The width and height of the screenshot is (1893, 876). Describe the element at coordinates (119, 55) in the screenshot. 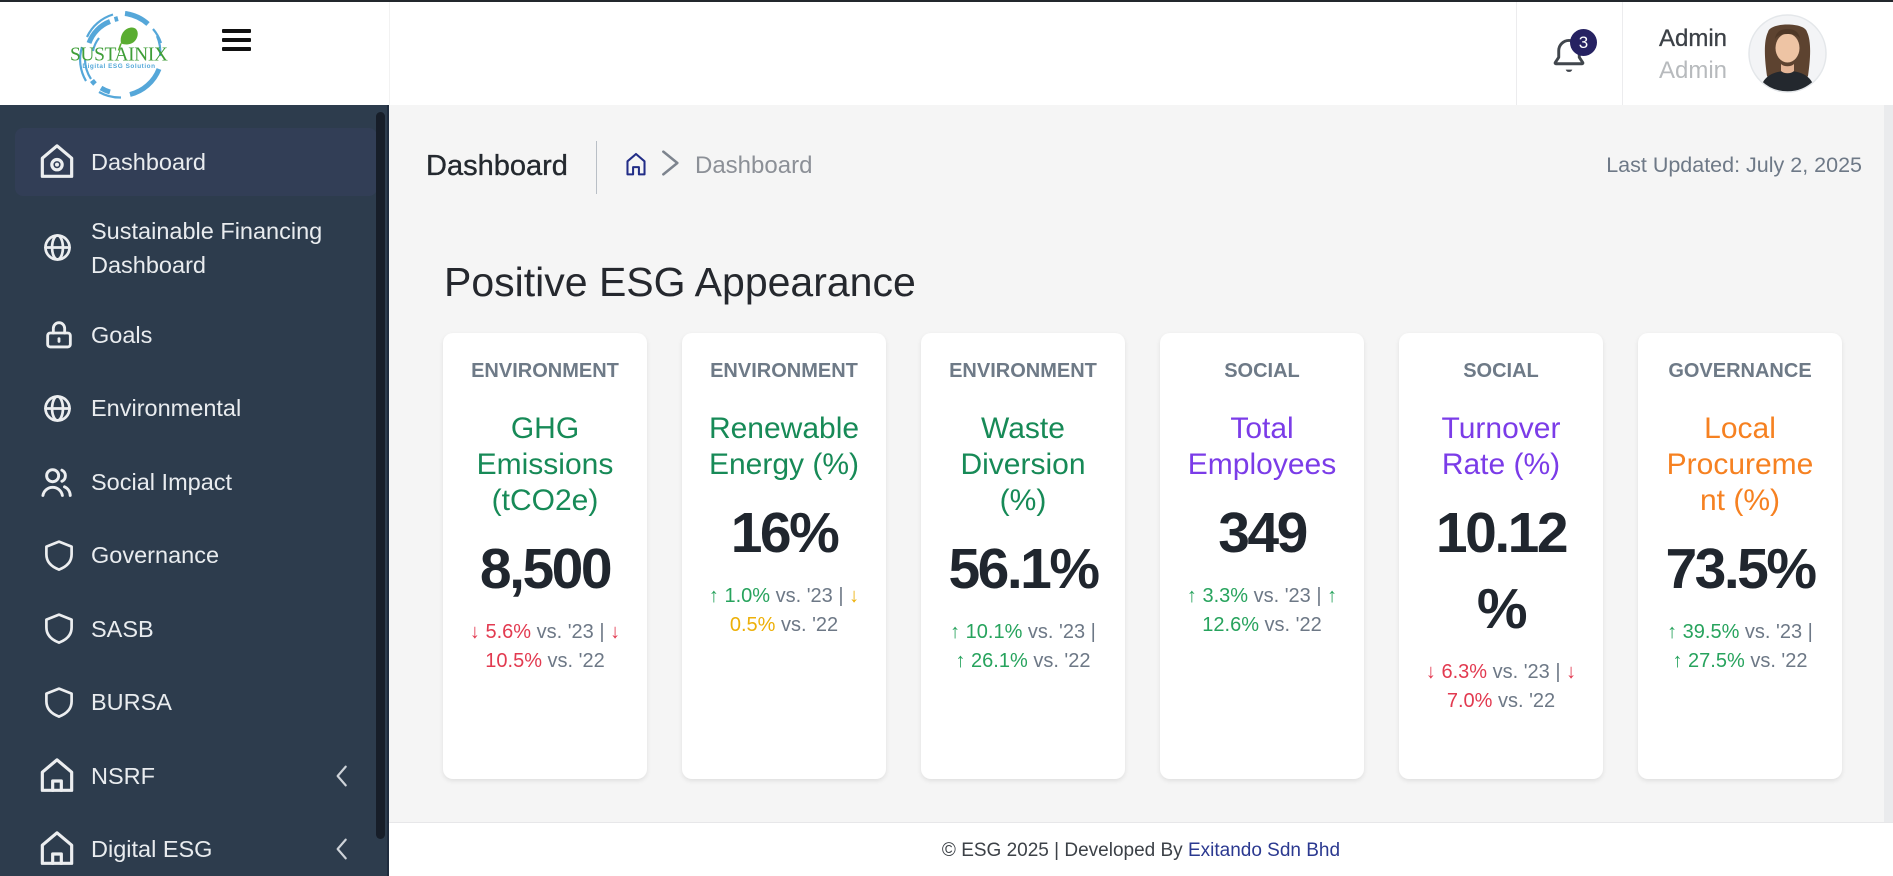

I see `svg-text: SUSTAINIX` at that location.